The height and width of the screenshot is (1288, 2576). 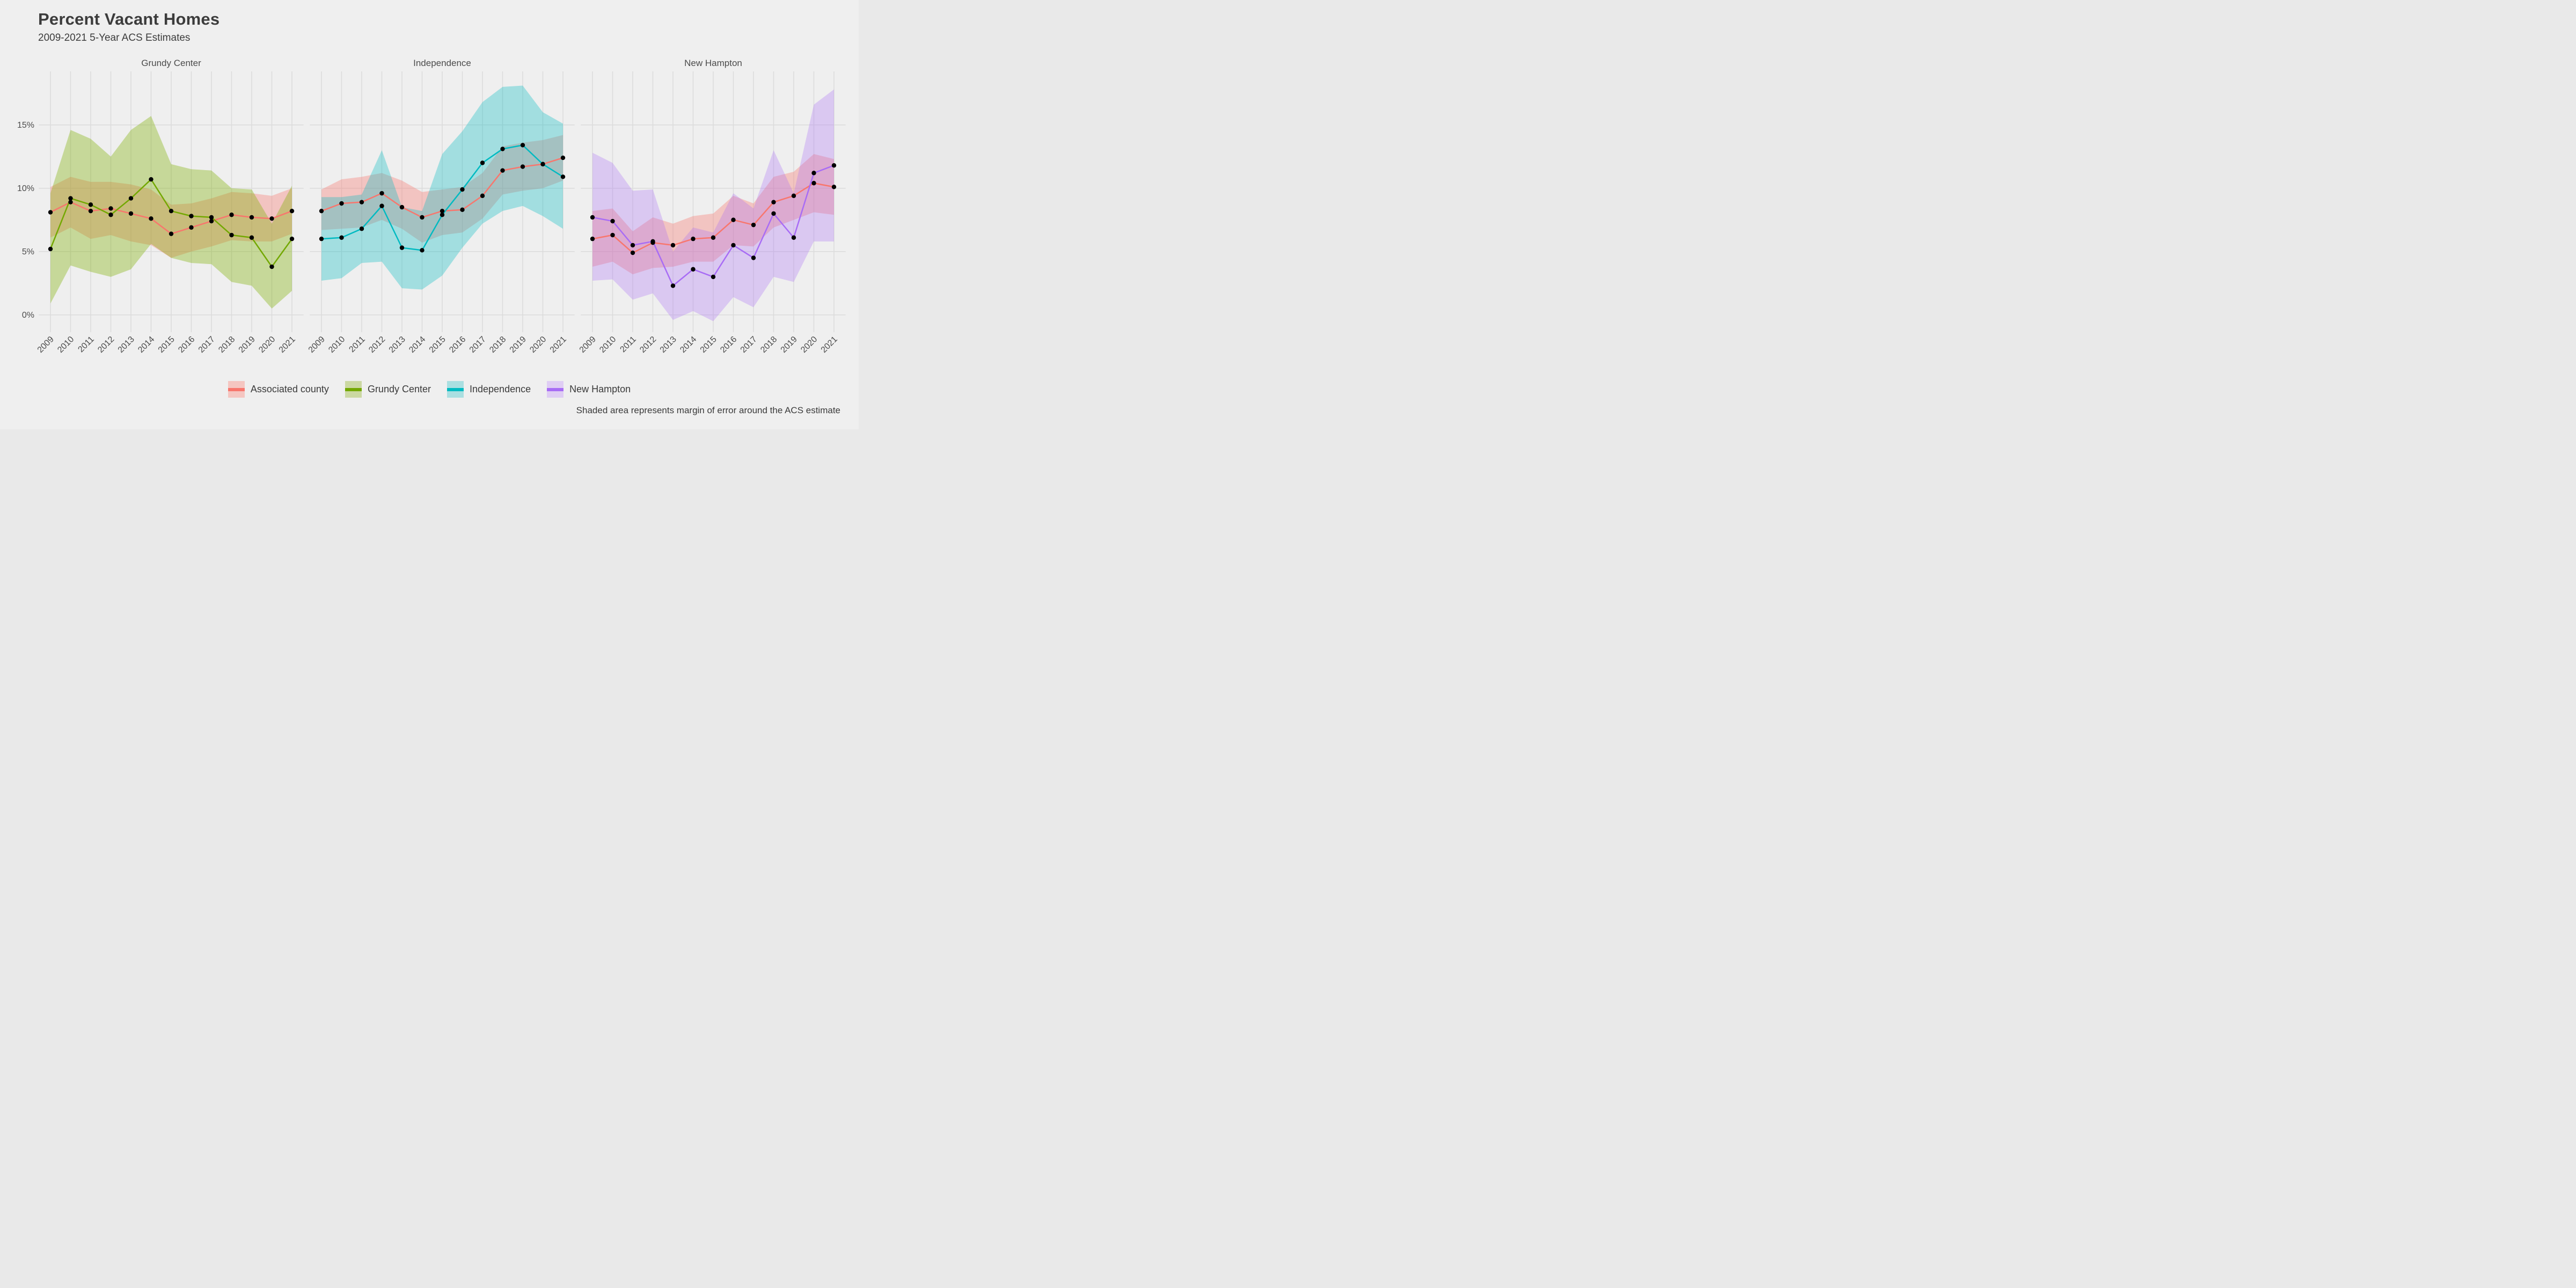 I want to click on legend-swatch-new-hampton, so click(x=555, y=389).